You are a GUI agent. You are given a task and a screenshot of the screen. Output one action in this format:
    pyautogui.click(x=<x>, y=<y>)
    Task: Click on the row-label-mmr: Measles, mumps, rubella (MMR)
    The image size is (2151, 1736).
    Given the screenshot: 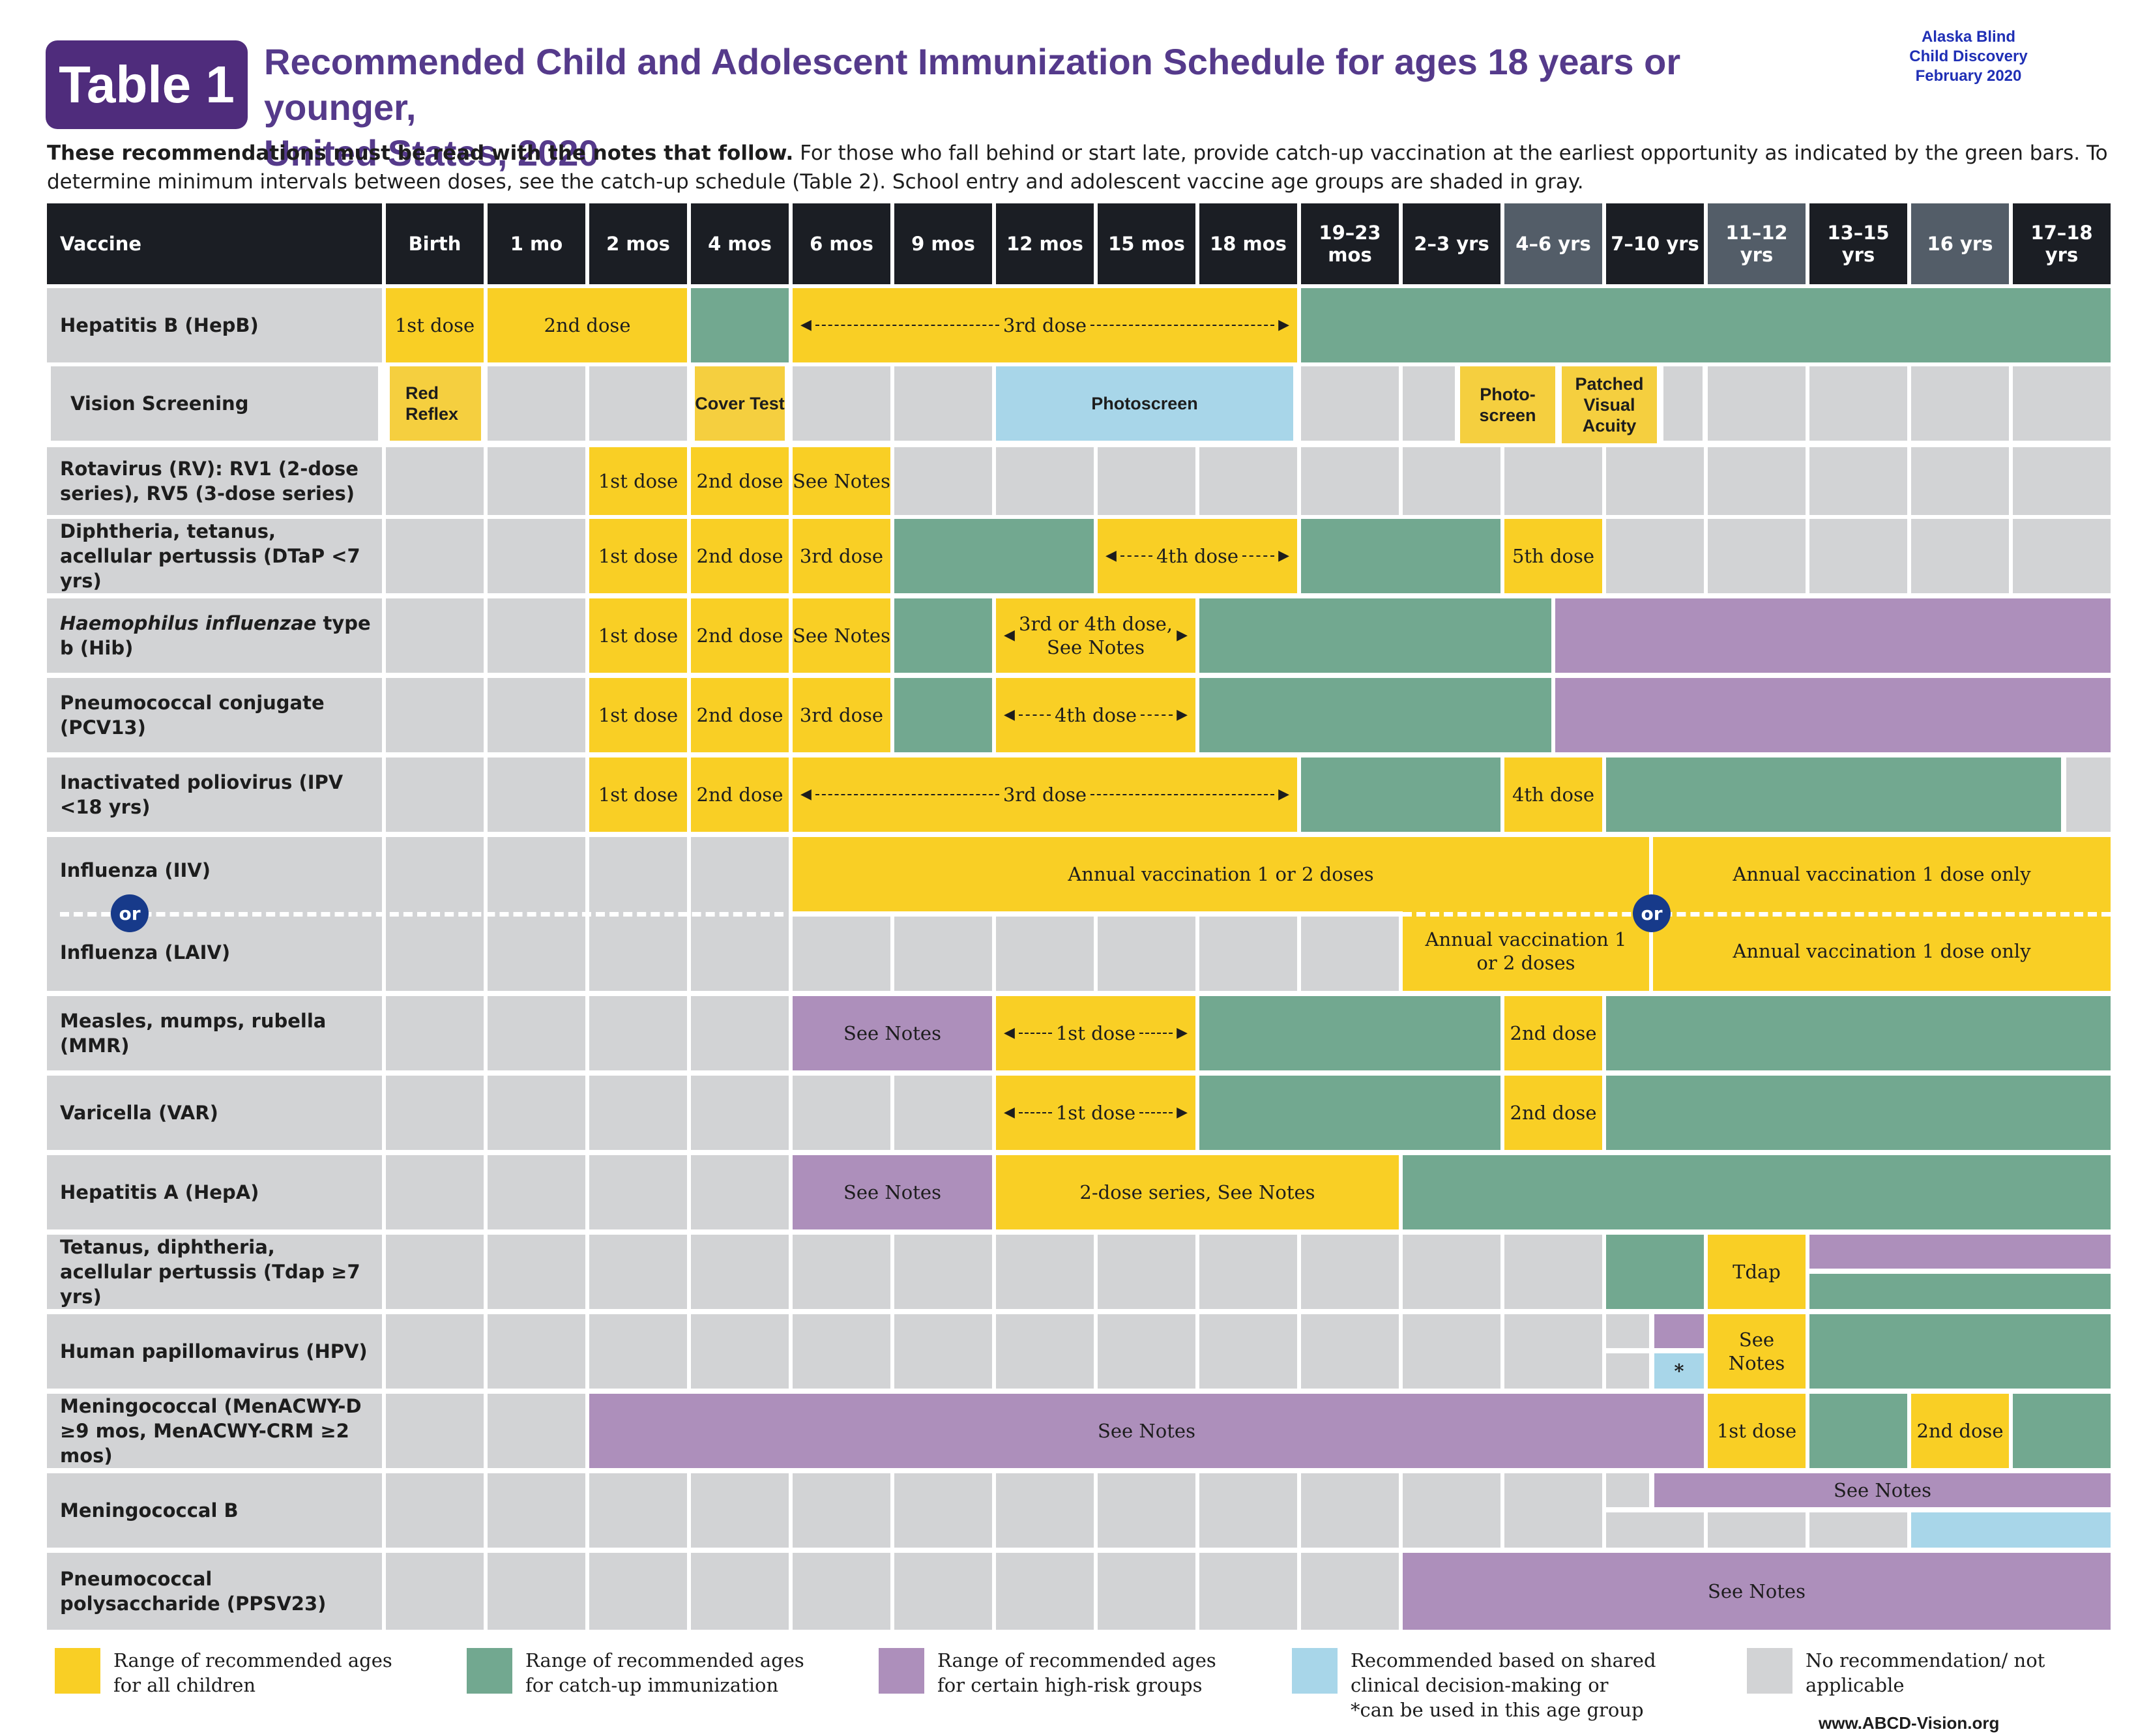 What is the action you would take?
    pyautogui.click(x=215, y=1033)
    